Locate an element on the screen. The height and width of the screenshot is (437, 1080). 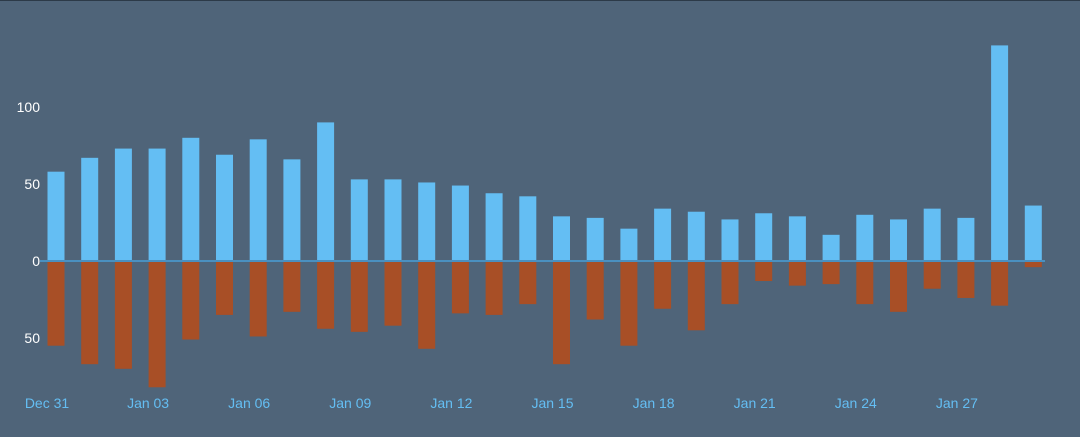
x-tick-label: Dec 31 is located at coordinates (47, 403).